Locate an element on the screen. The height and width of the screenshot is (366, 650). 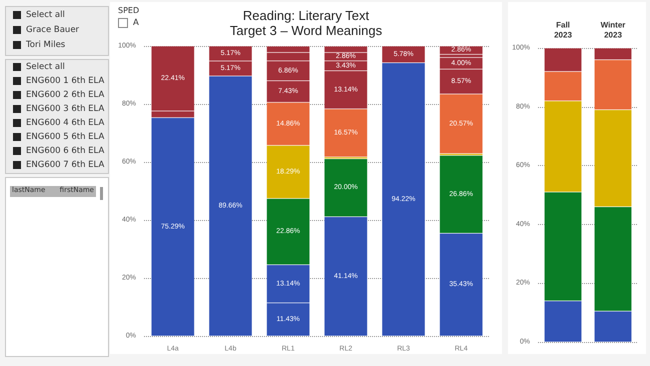
text: ENG600 1 6th ELA is located at coordinates (65, 81).